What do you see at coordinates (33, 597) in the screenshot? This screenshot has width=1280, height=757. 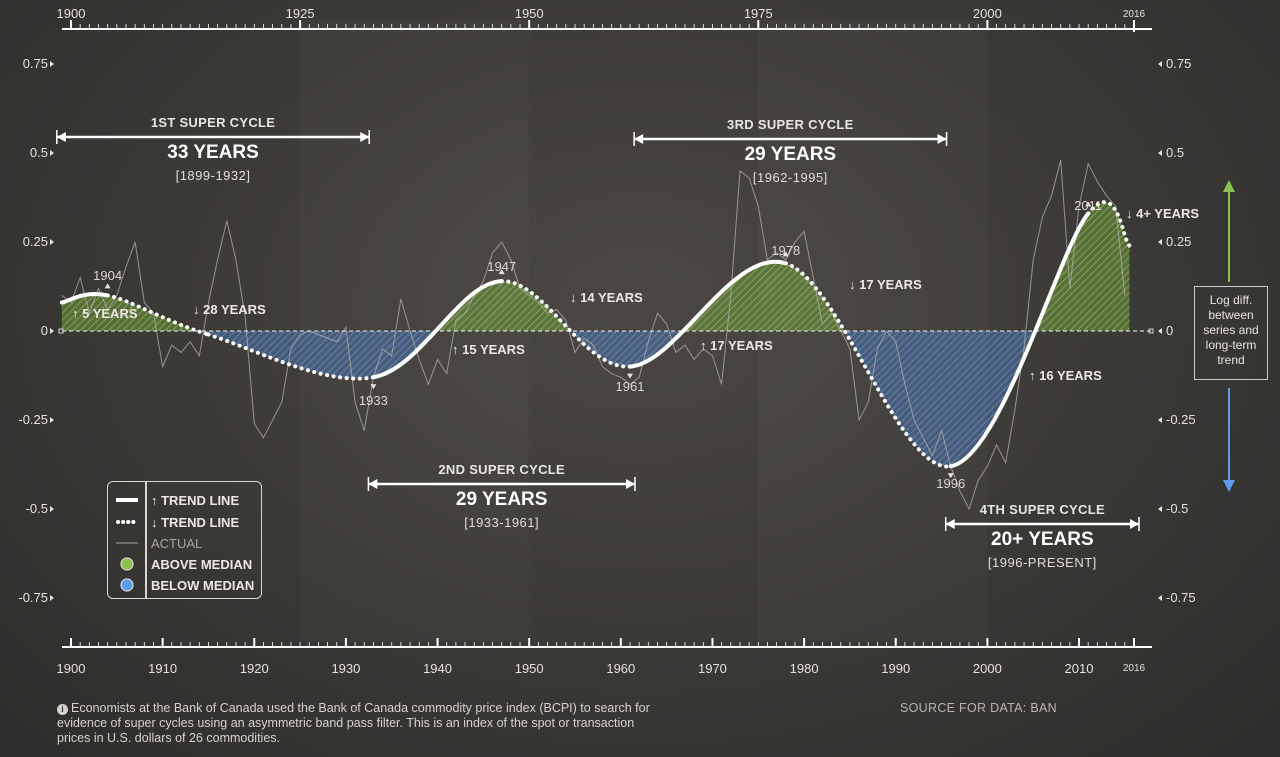 I see `y-tick-label-left: -0.75` at bounding box center [33, 597].